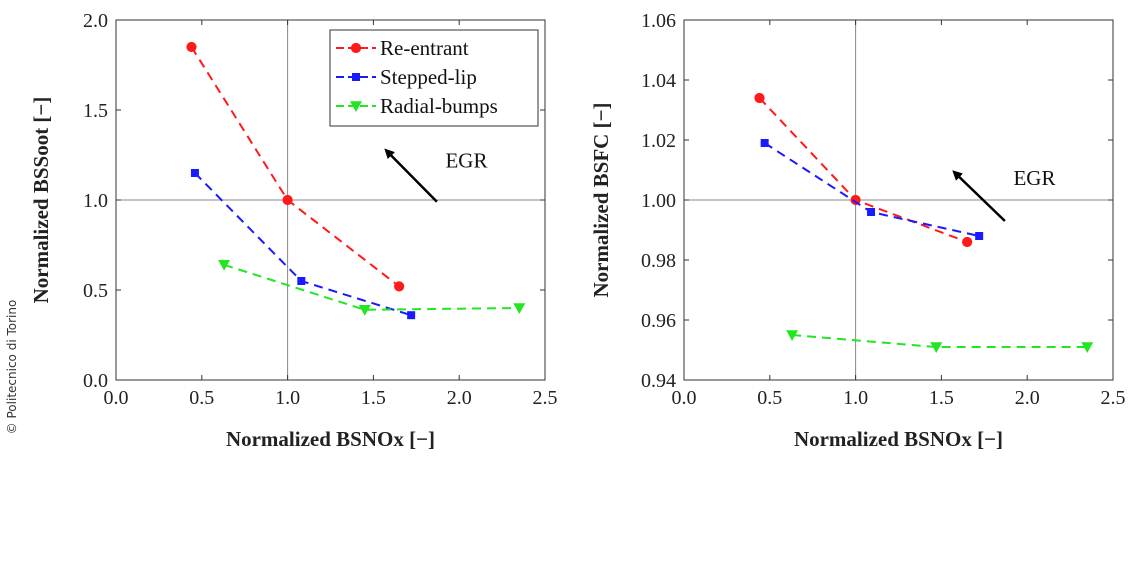 The image size is (1131, 567). What do you see at coordinates (658, 201) in the screenshot?
I see `y-tick-label: 1.00` at bounding box center [658, 201].